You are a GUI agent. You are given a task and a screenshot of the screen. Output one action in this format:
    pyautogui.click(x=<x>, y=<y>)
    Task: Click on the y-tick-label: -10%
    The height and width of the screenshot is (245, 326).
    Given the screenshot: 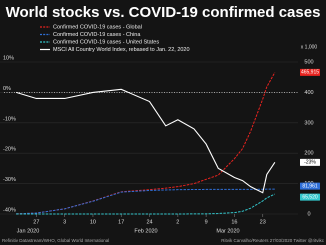 What is the action you would take?
    pyautogui.click(x=9, y=119)
    